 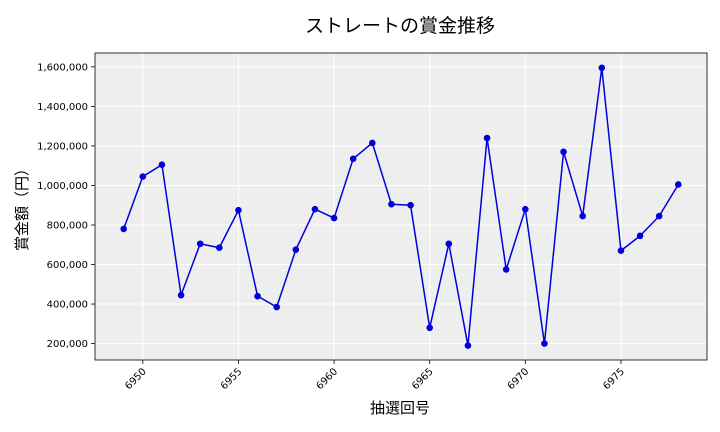 I want to click on x-tick-label: 6955, so click(x=232, y=379).